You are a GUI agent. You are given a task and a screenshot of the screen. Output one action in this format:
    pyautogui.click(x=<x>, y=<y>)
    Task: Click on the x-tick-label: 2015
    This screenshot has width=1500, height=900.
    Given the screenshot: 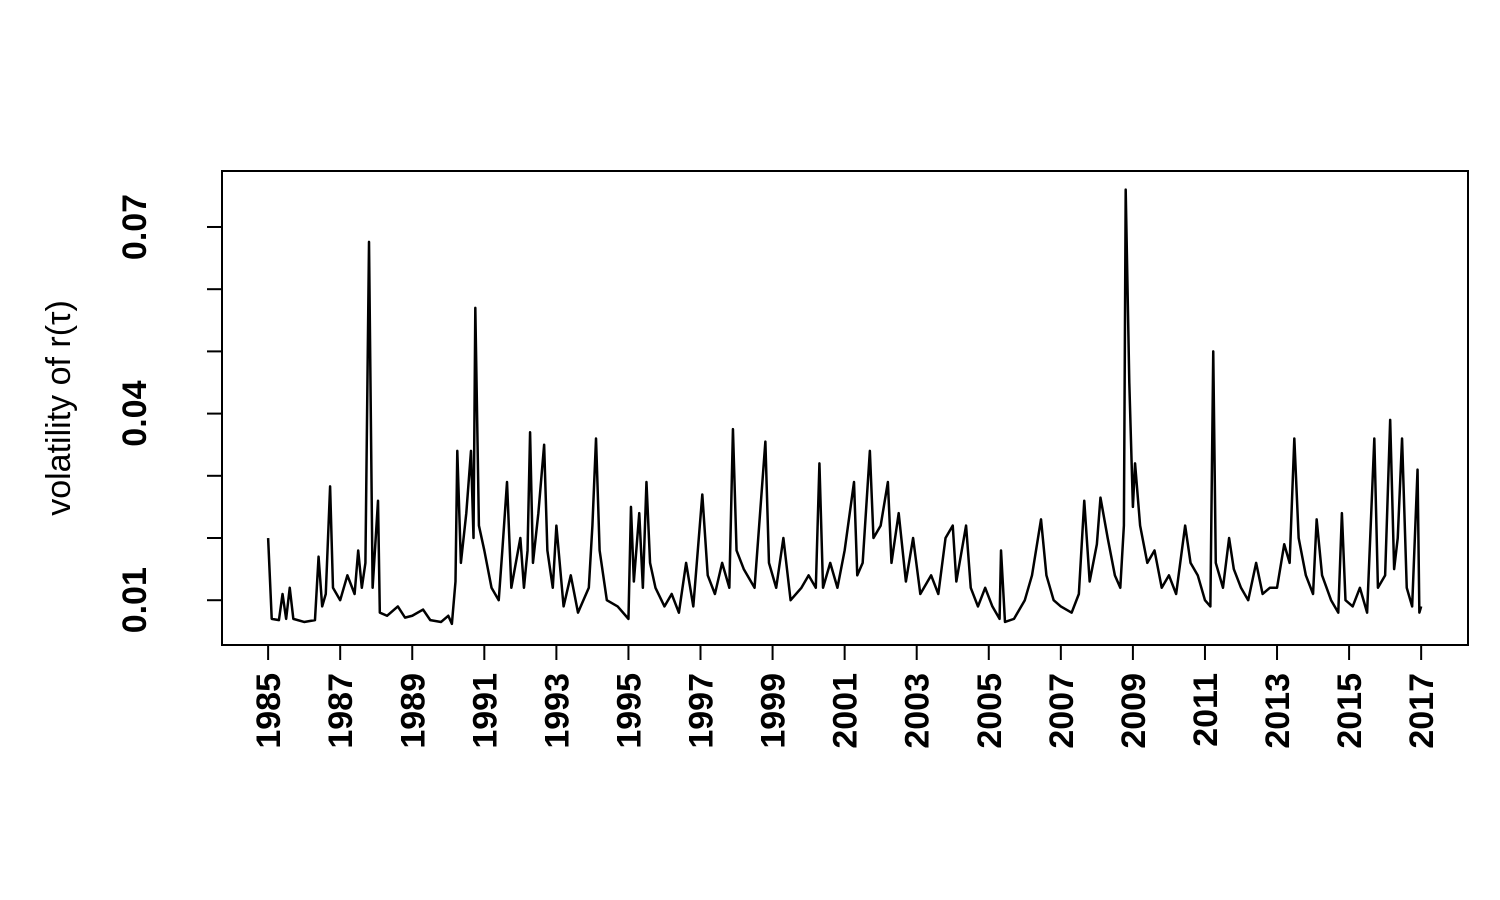 What is the action you would take?
    pyautogui.click(x=1350, y=711)
    